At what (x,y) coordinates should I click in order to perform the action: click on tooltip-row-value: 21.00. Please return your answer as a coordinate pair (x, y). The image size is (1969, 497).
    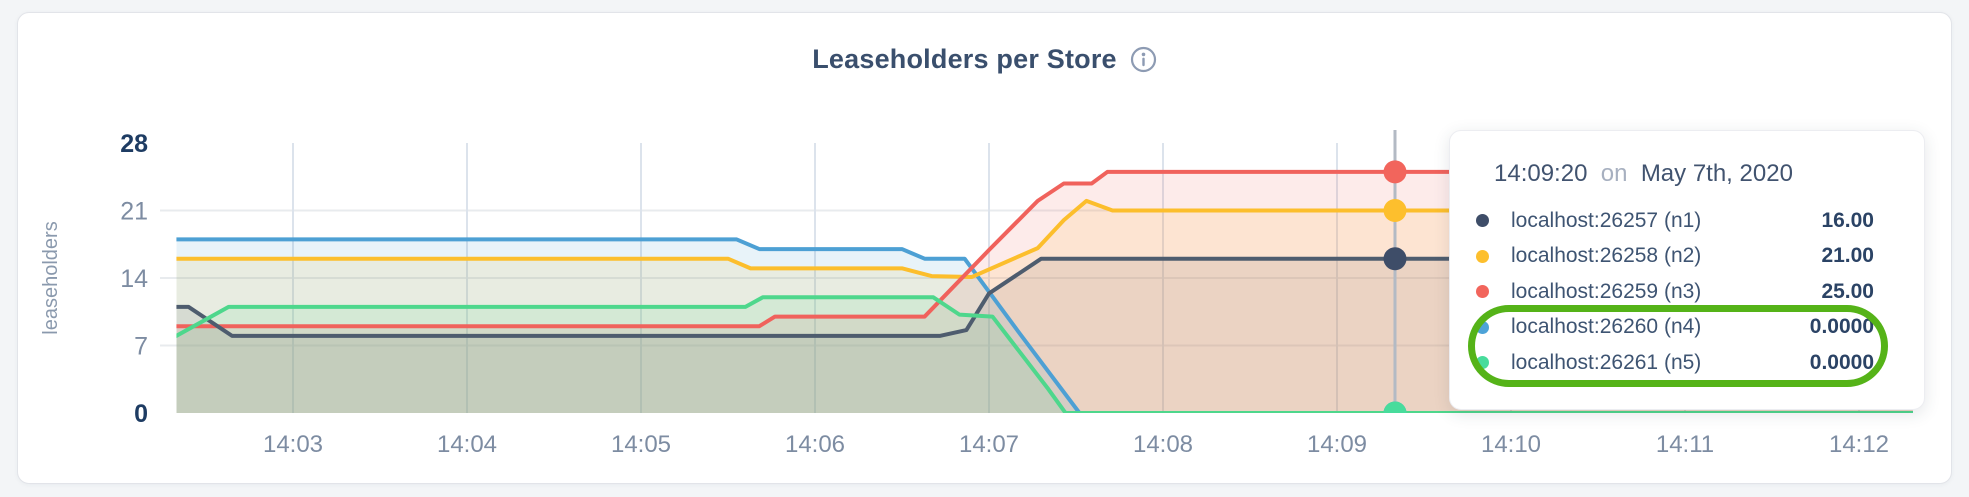
    Looking at the image, I should click on (1847, 256).